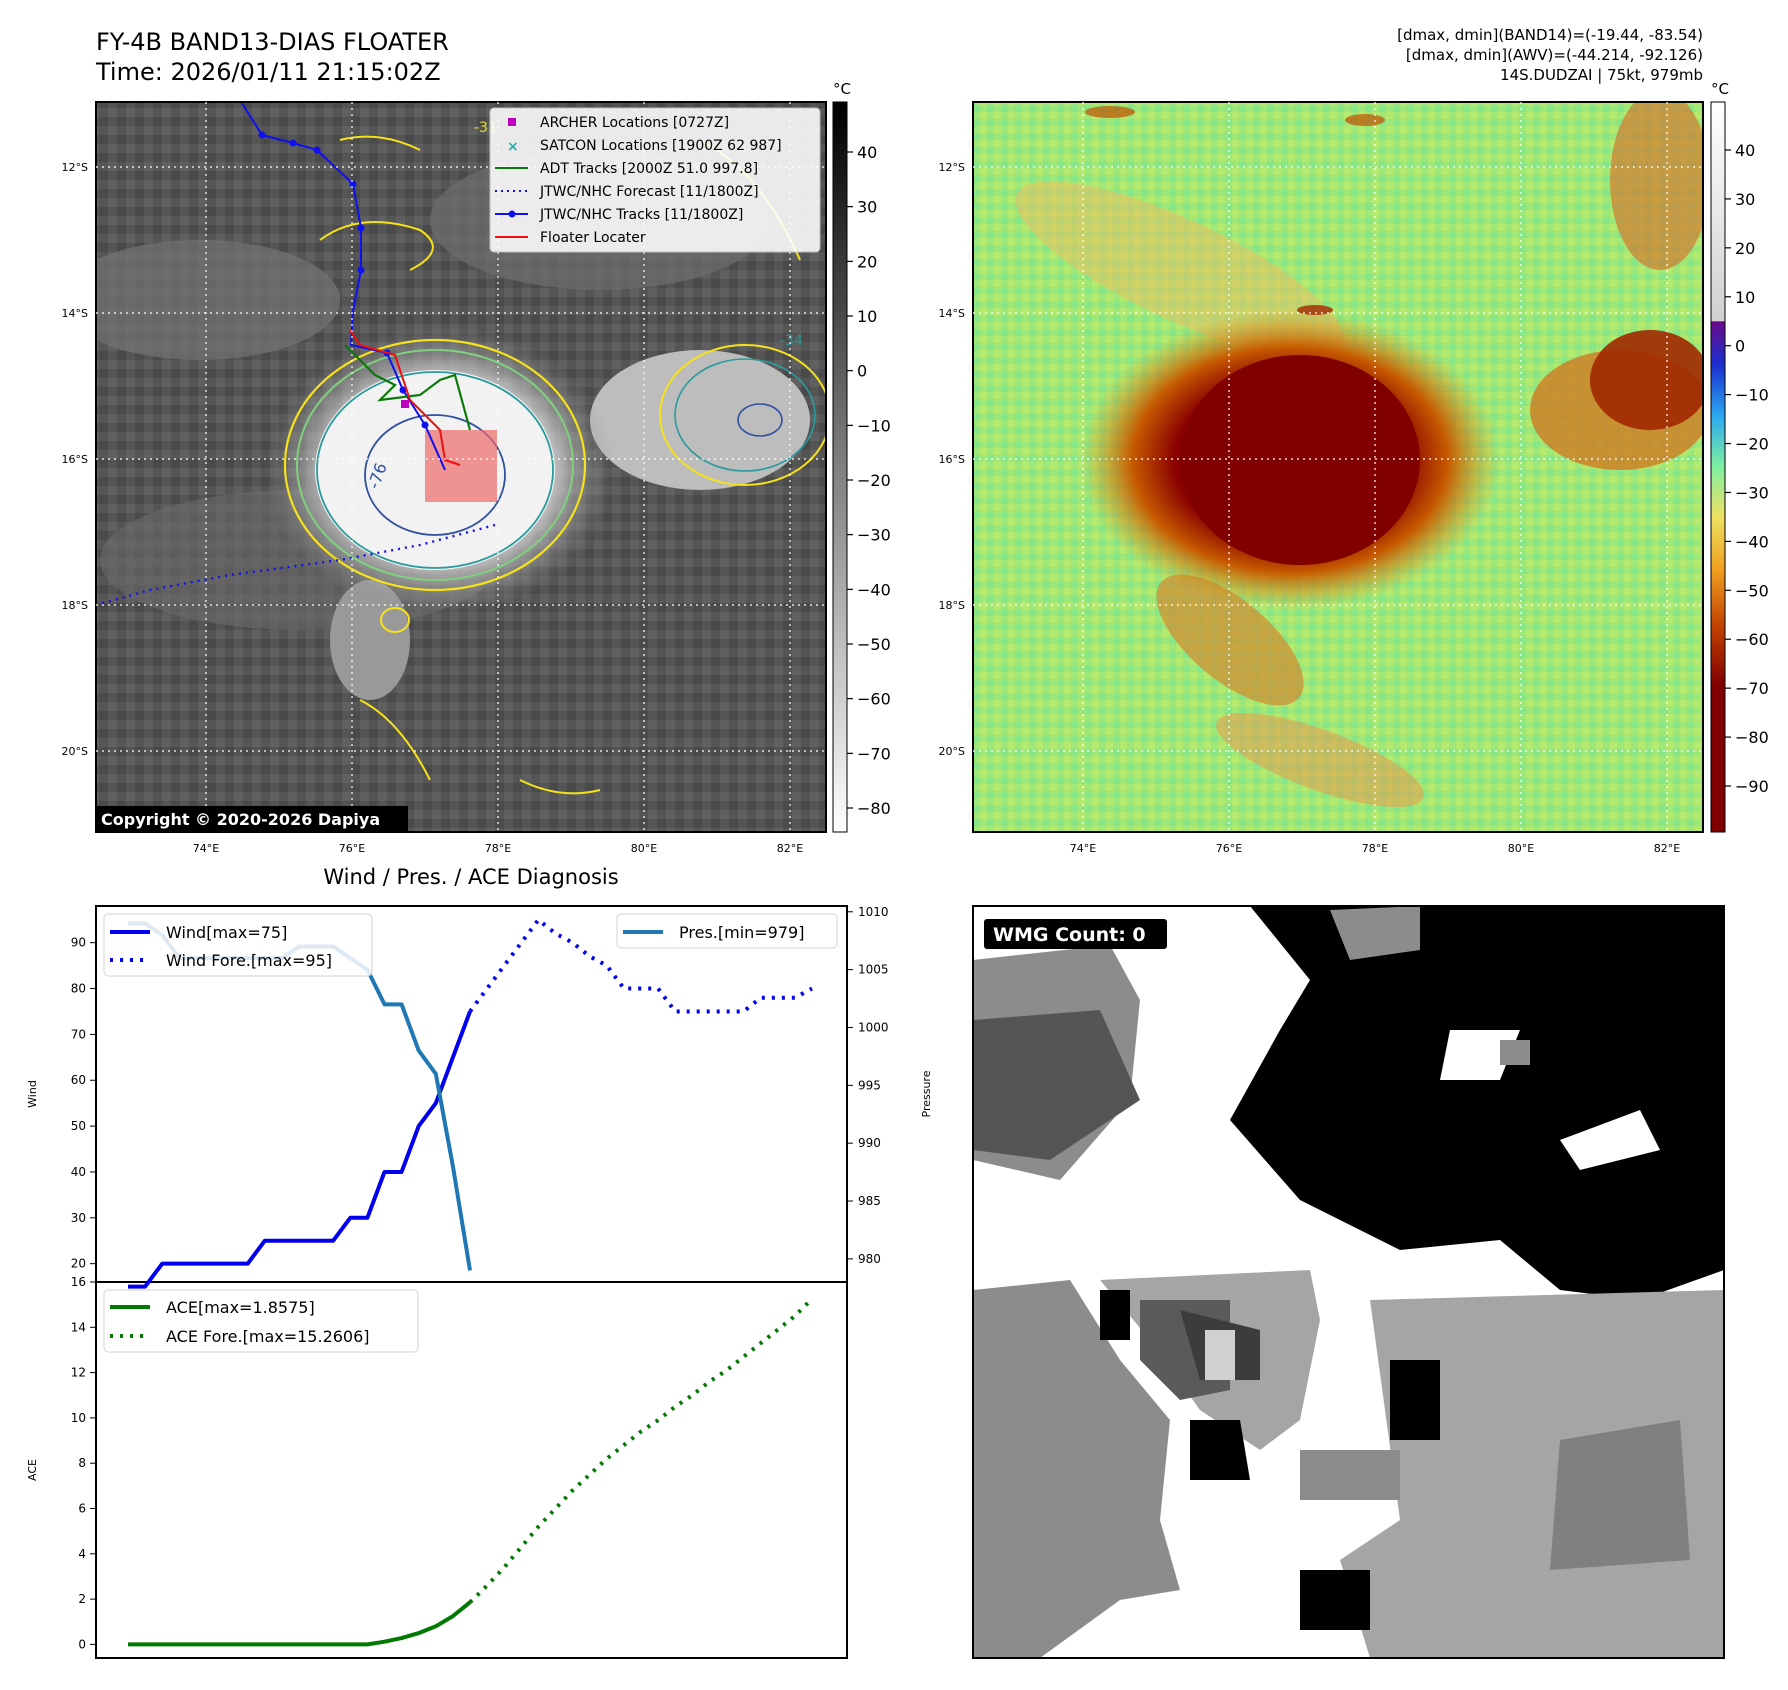  I want to click on wind-tick-label: 70, so click(78, 1034).